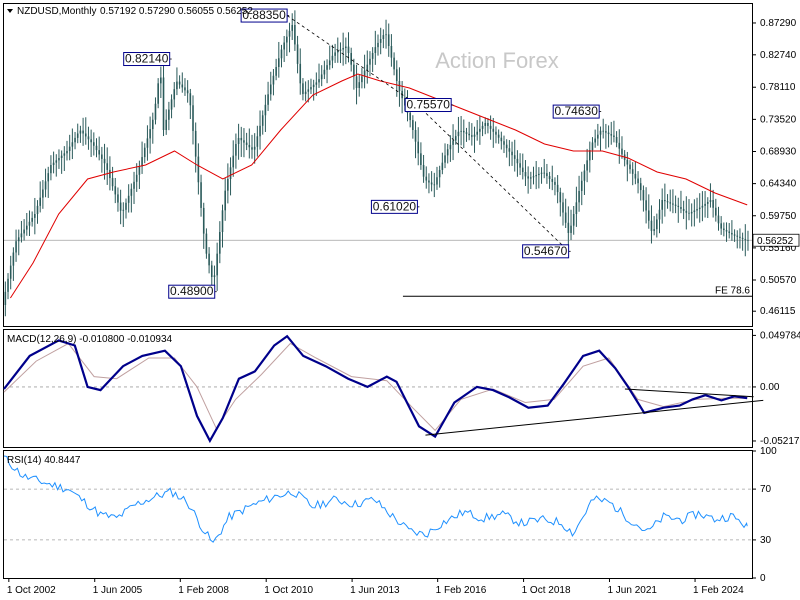 The image size is (800, 600). What do you see at coordinates (718, 590) in the screenshot?
I see `x-axis-tick-label: 1 Feb 2024` at bounding box center [718, 590].